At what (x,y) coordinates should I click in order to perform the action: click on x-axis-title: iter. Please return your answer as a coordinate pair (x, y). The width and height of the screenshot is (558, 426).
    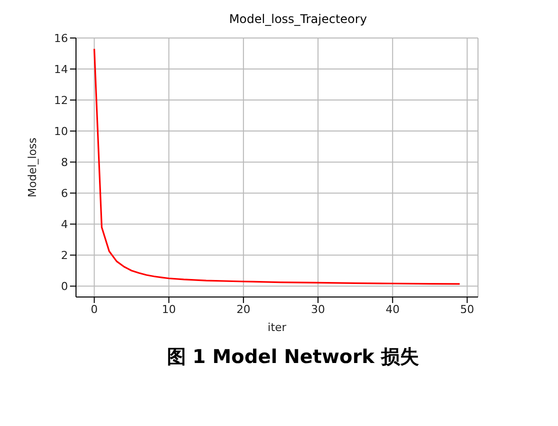
    Looking at the image, I should click on (277, 327).